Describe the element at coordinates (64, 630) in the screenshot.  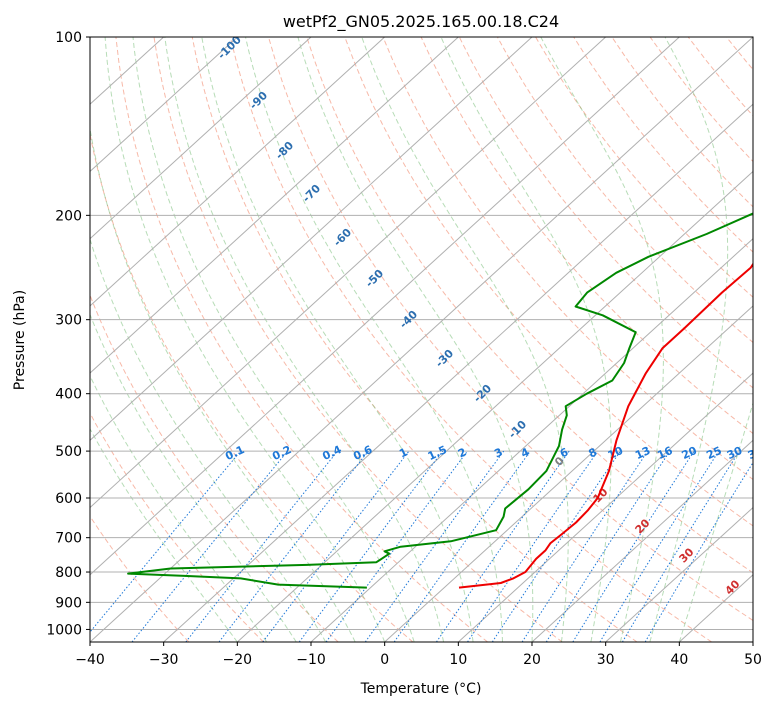
I see `y-tick-label: 1000` at that location.